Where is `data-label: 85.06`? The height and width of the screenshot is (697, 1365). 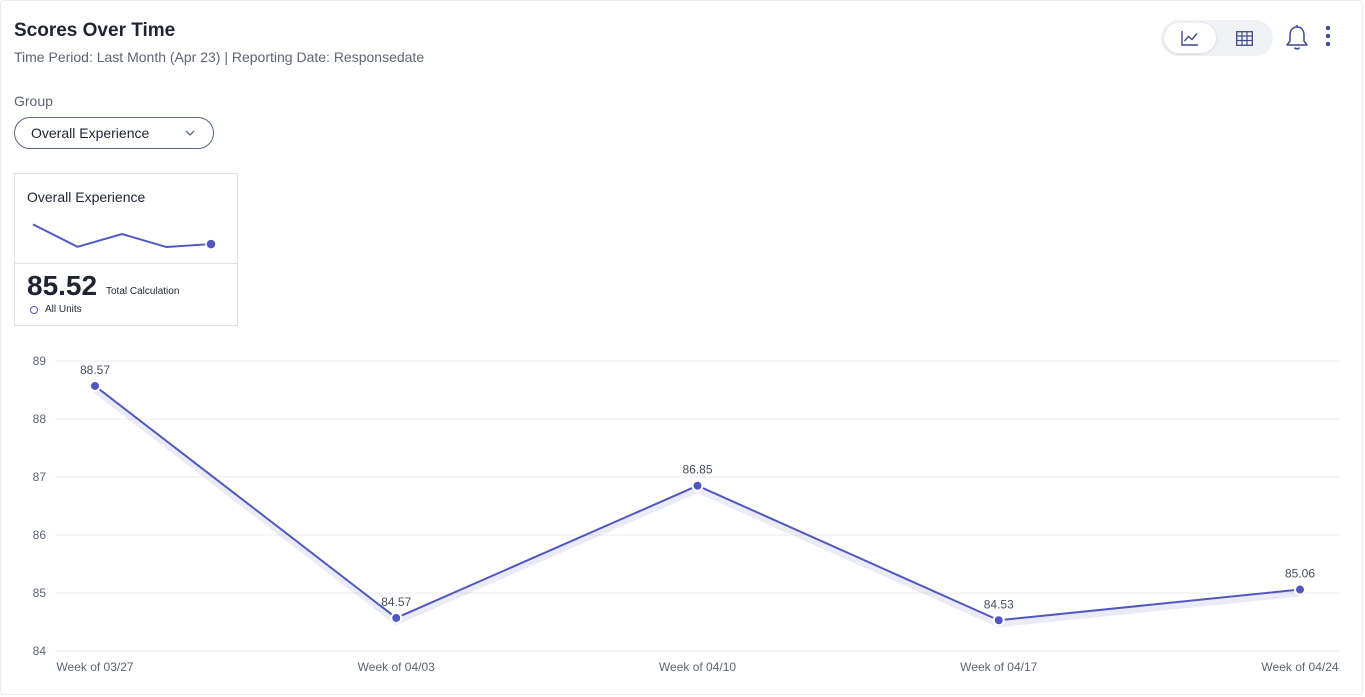
data-label: 85.06 is located at coordinates (1300, 574).